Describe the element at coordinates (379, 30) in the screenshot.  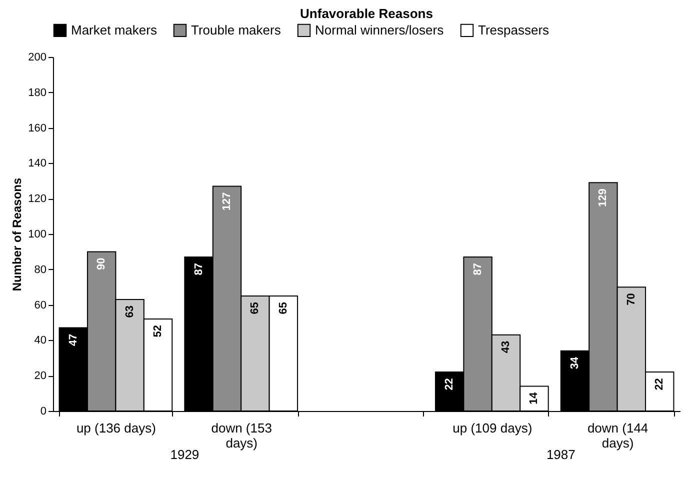
I see `legend-label: Normal winners/losers` at that location.